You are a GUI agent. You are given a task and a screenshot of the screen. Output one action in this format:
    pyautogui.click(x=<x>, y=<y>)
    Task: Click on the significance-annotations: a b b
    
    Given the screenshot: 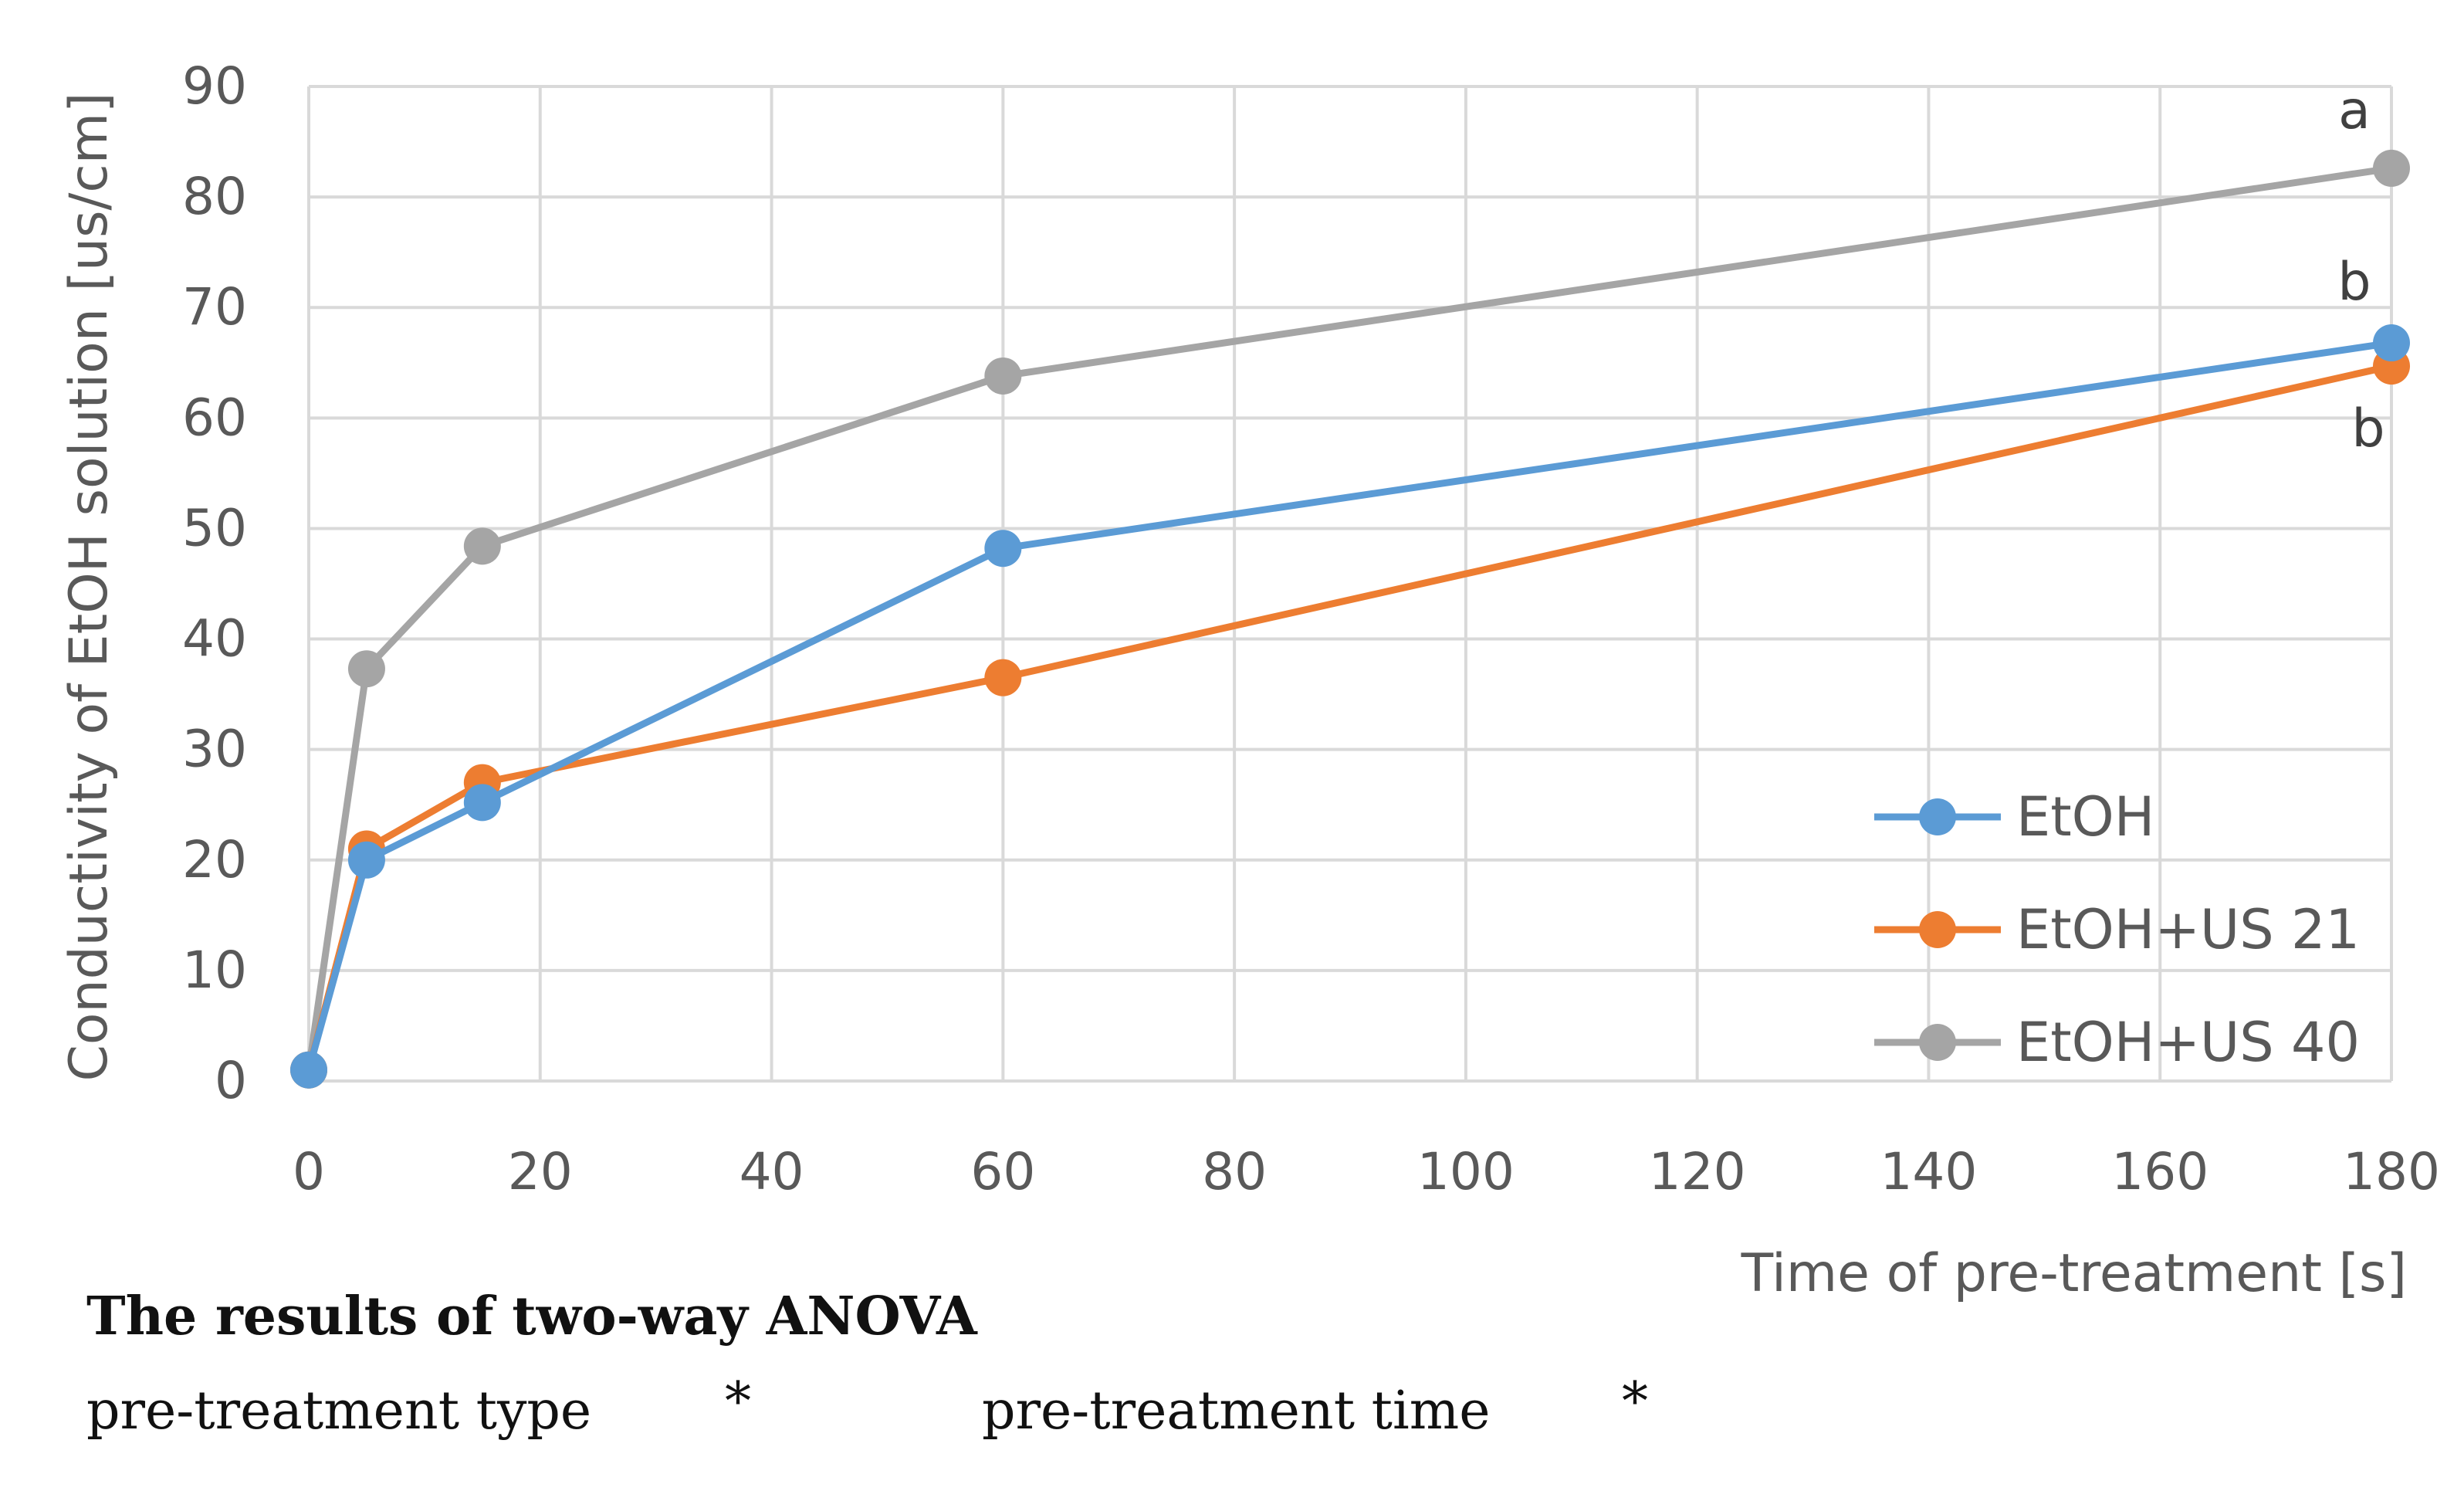 What is the action you would take?
    pyautogui.click(x=2360, y=269)
    